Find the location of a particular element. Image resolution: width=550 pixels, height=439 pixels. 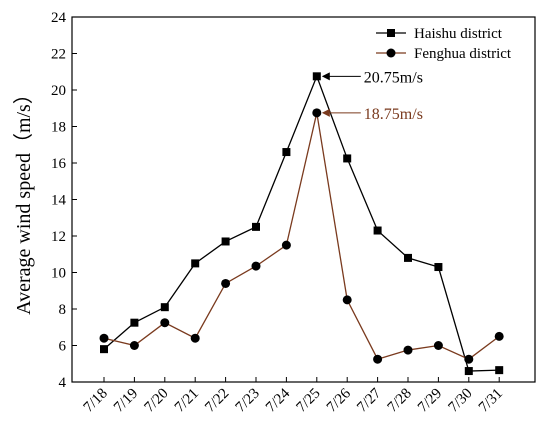

x-tick-label: 7/20 is located at coordinates (156, 401).